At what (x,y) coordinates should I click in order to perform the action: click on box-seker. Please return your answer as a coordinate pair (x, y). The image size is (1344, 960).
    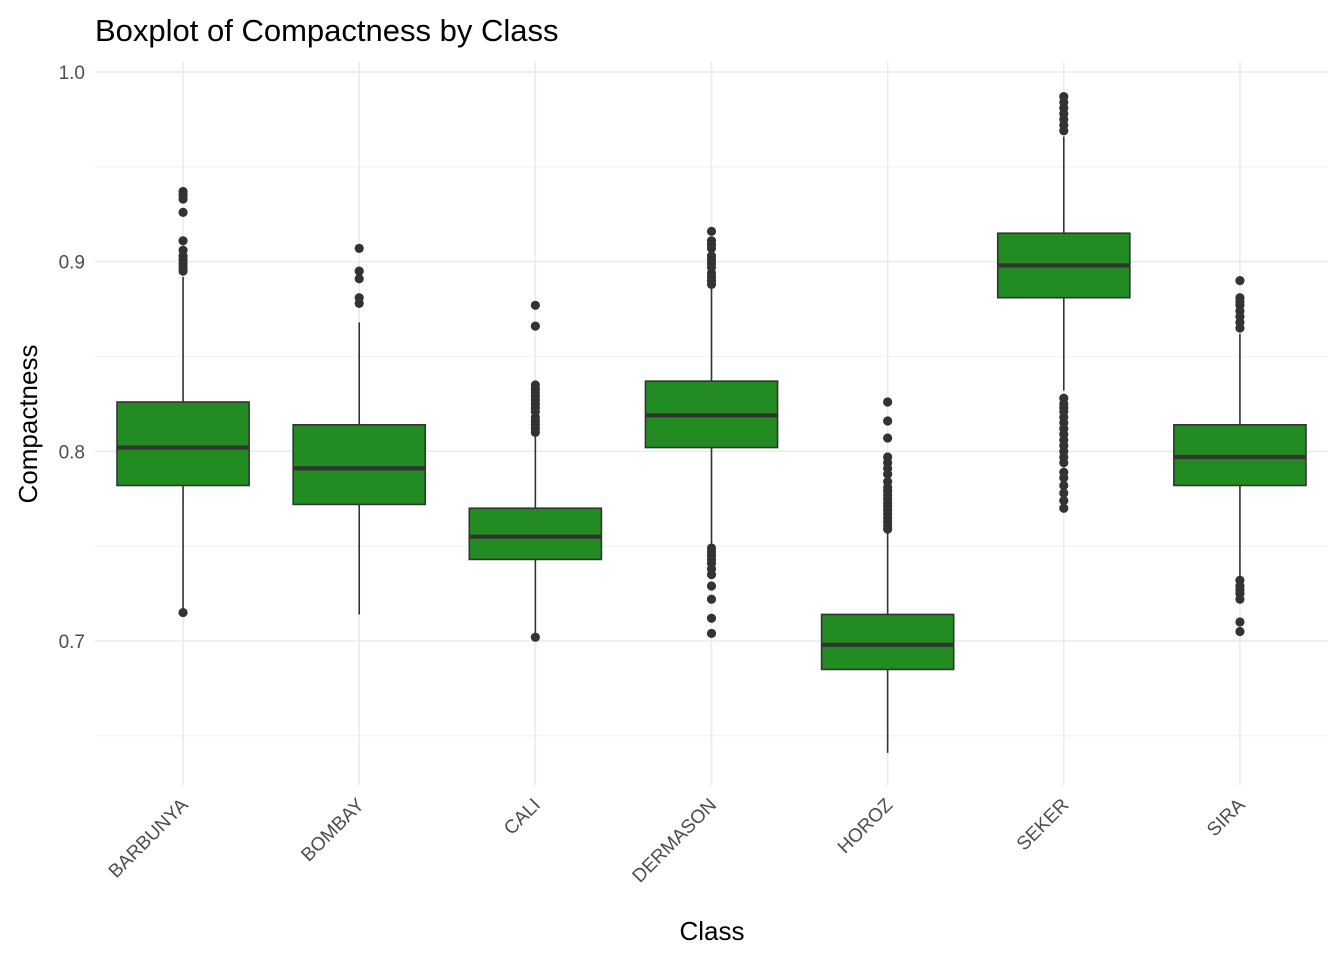
    Looking at the image, I should click on (1063, 302).